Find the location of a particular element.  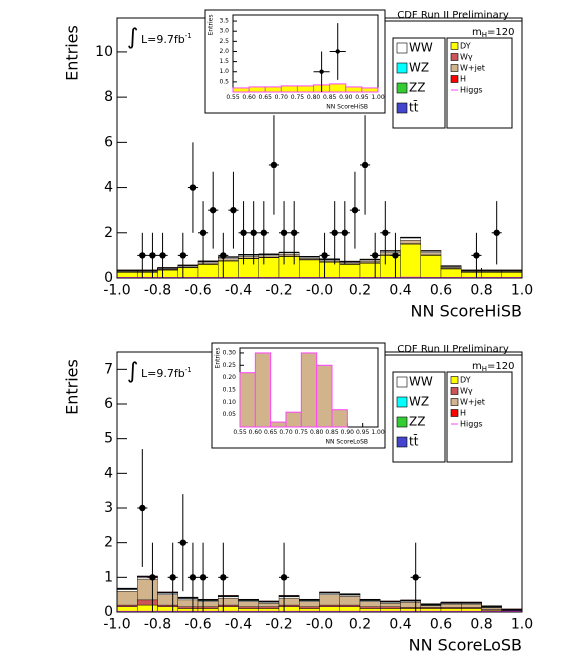

mass-value: =120 is located at coordinates (500, 32).